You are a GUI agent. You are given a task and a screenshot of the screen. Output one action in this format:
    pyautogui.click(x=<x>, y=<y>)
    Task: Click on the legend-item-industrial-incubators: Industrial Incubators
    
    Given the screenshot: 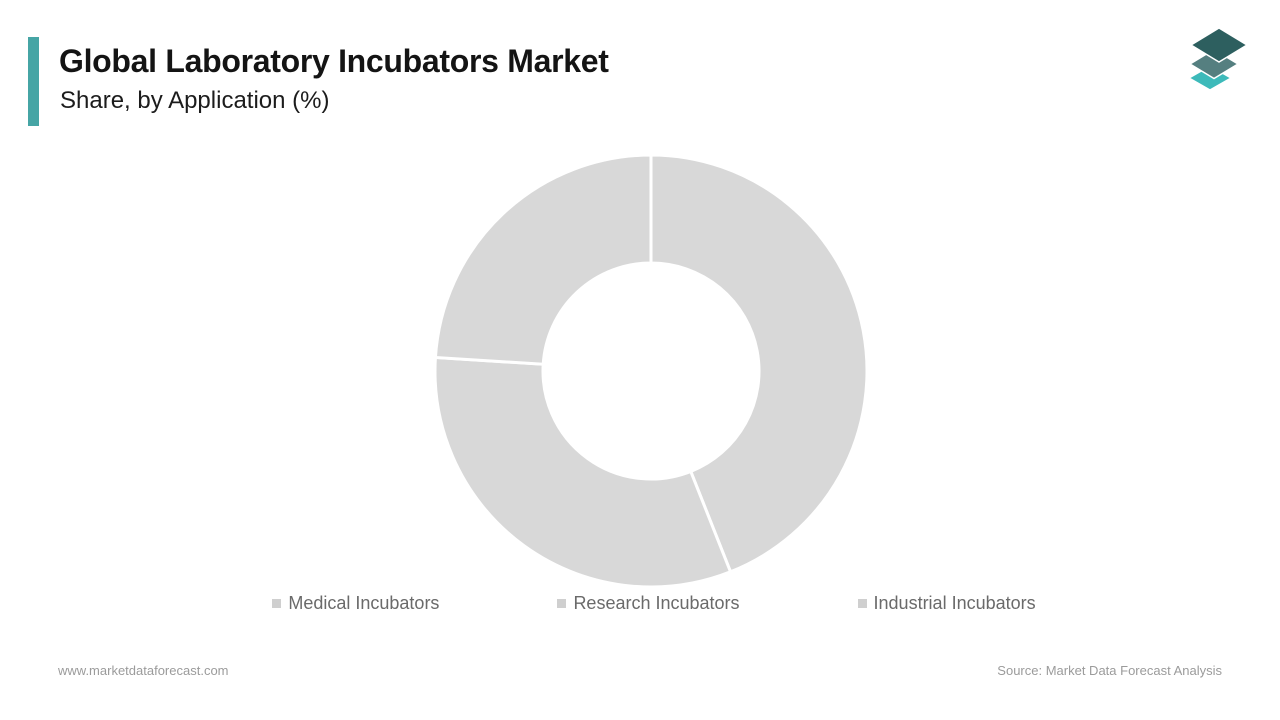 What is the action you would take?
    pyautogui.click(x=946, y=603)
    